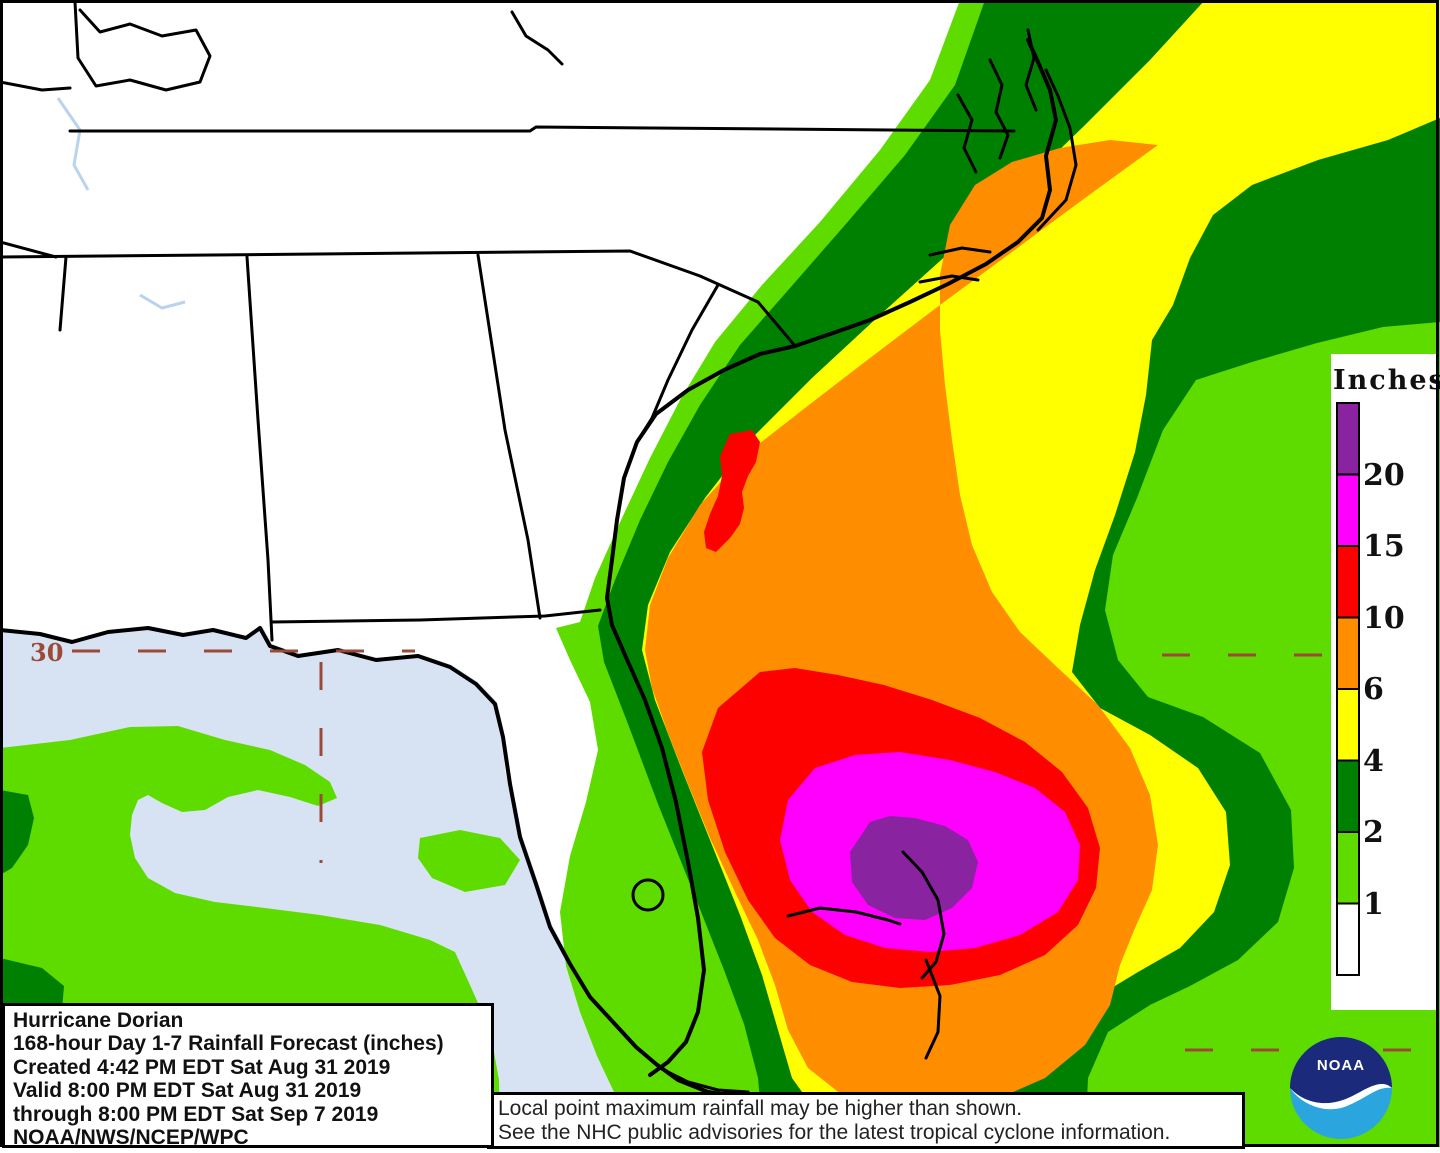 The width and height of the screenshot is (1440, 1153). What do you see at coordinates (142, 46) in the screenshot?
I see `missouri-bootheel` at bounding box center [142, 46].